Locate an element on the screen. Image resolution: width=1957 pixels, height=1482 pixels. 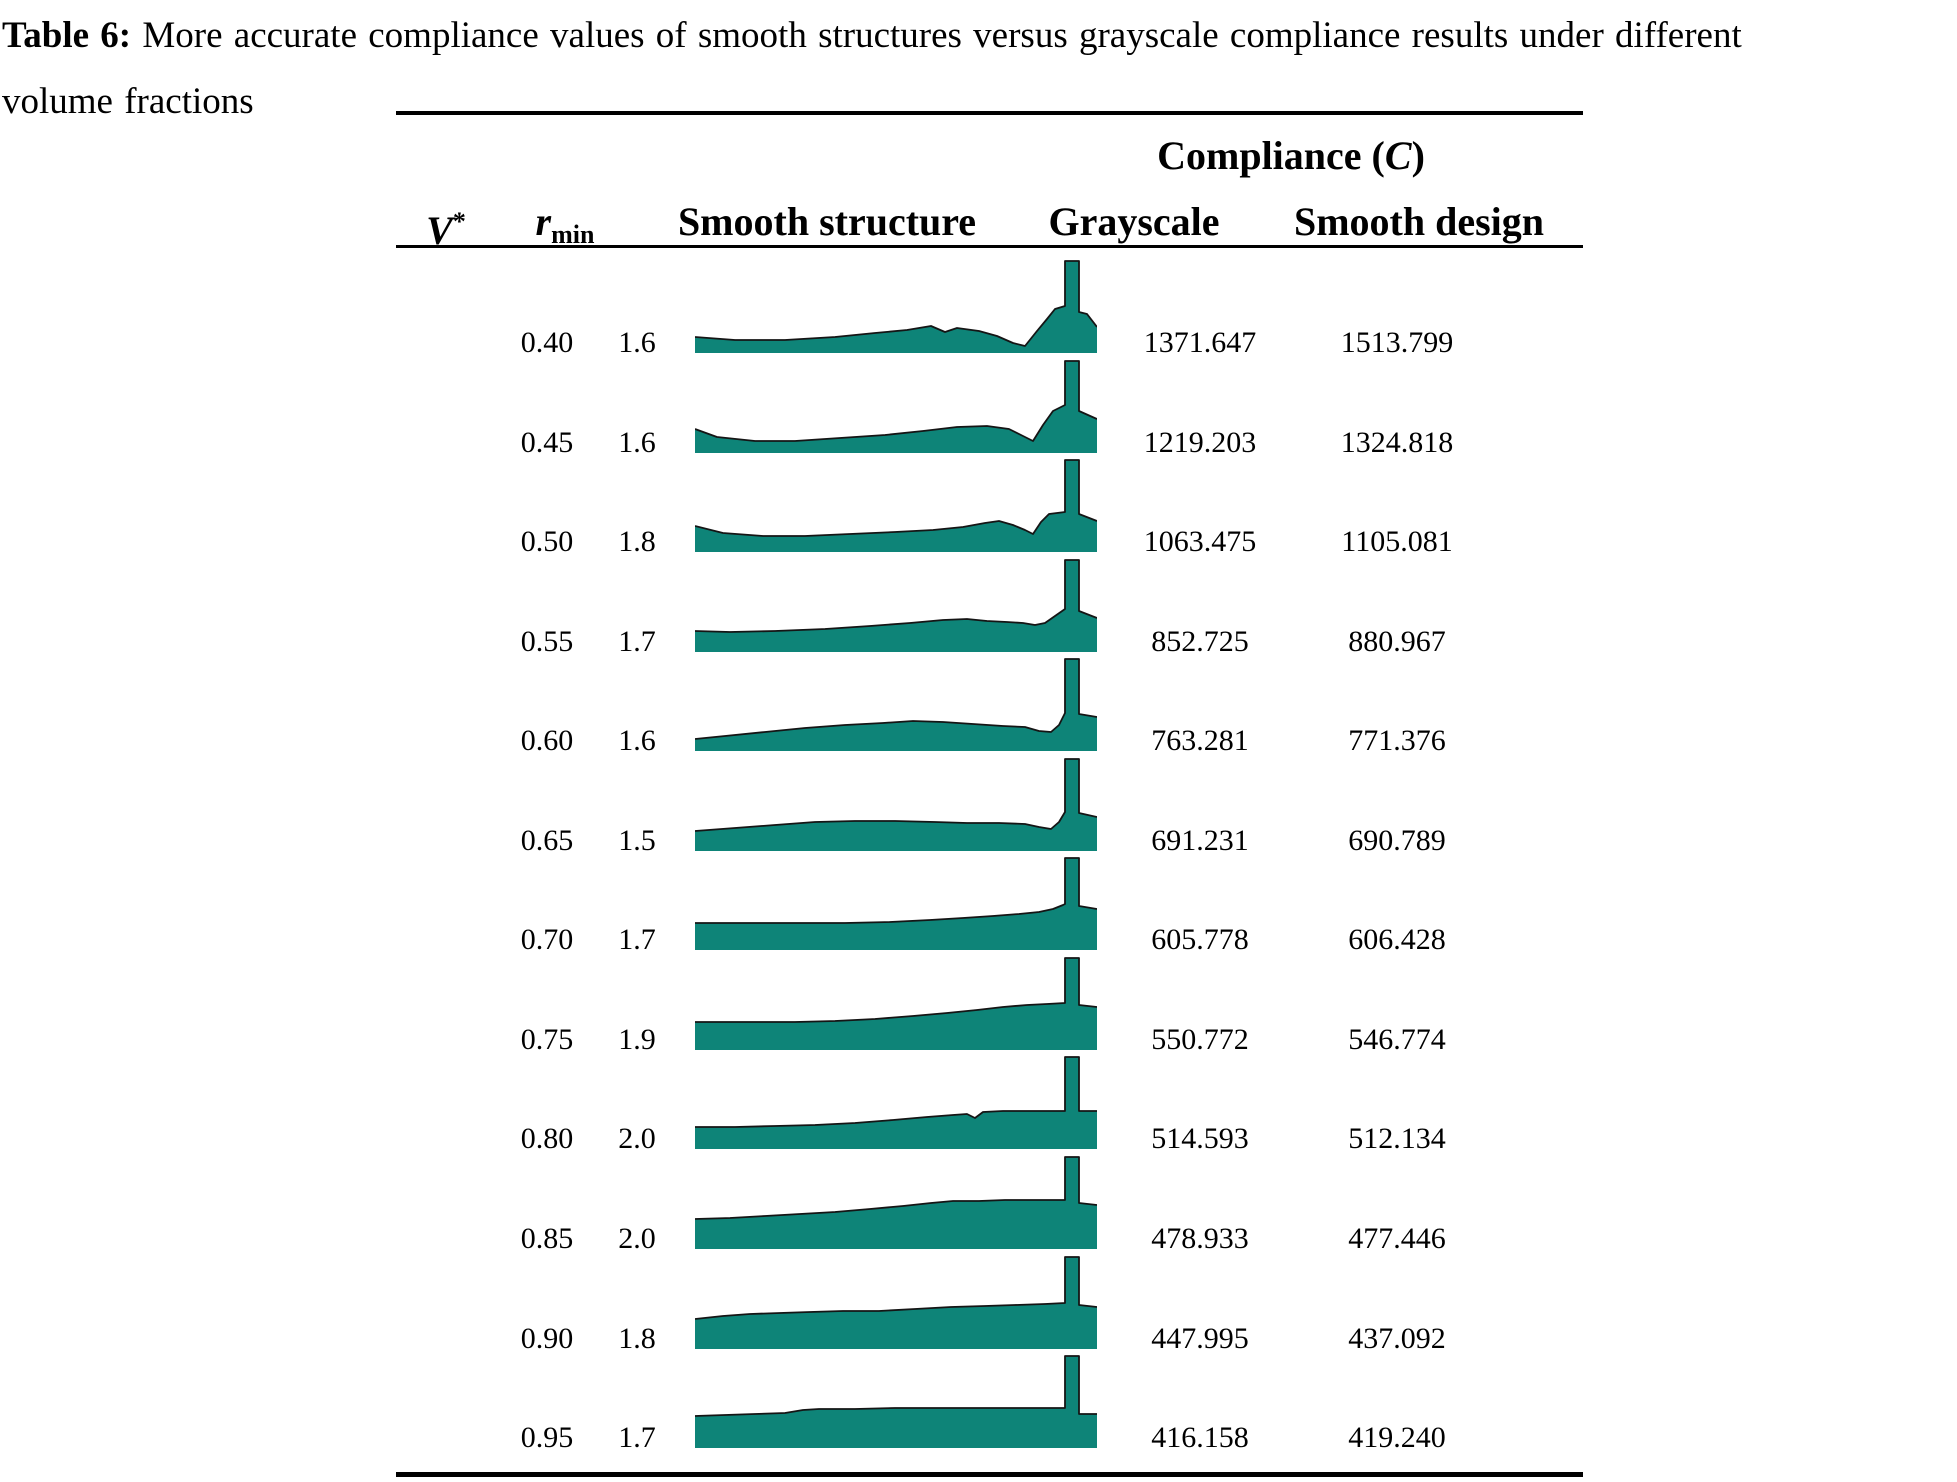
header-compliance-variable: C is located at coordinates (1398, 155).